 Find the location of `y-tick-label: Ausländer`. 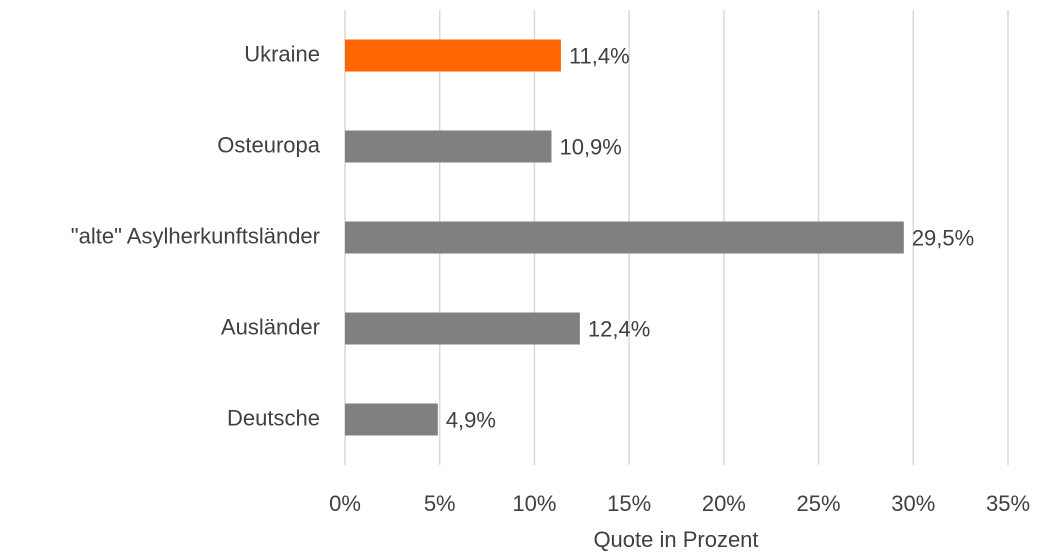

y-tick-label: Ausländer is located at coordinates (270, 326).